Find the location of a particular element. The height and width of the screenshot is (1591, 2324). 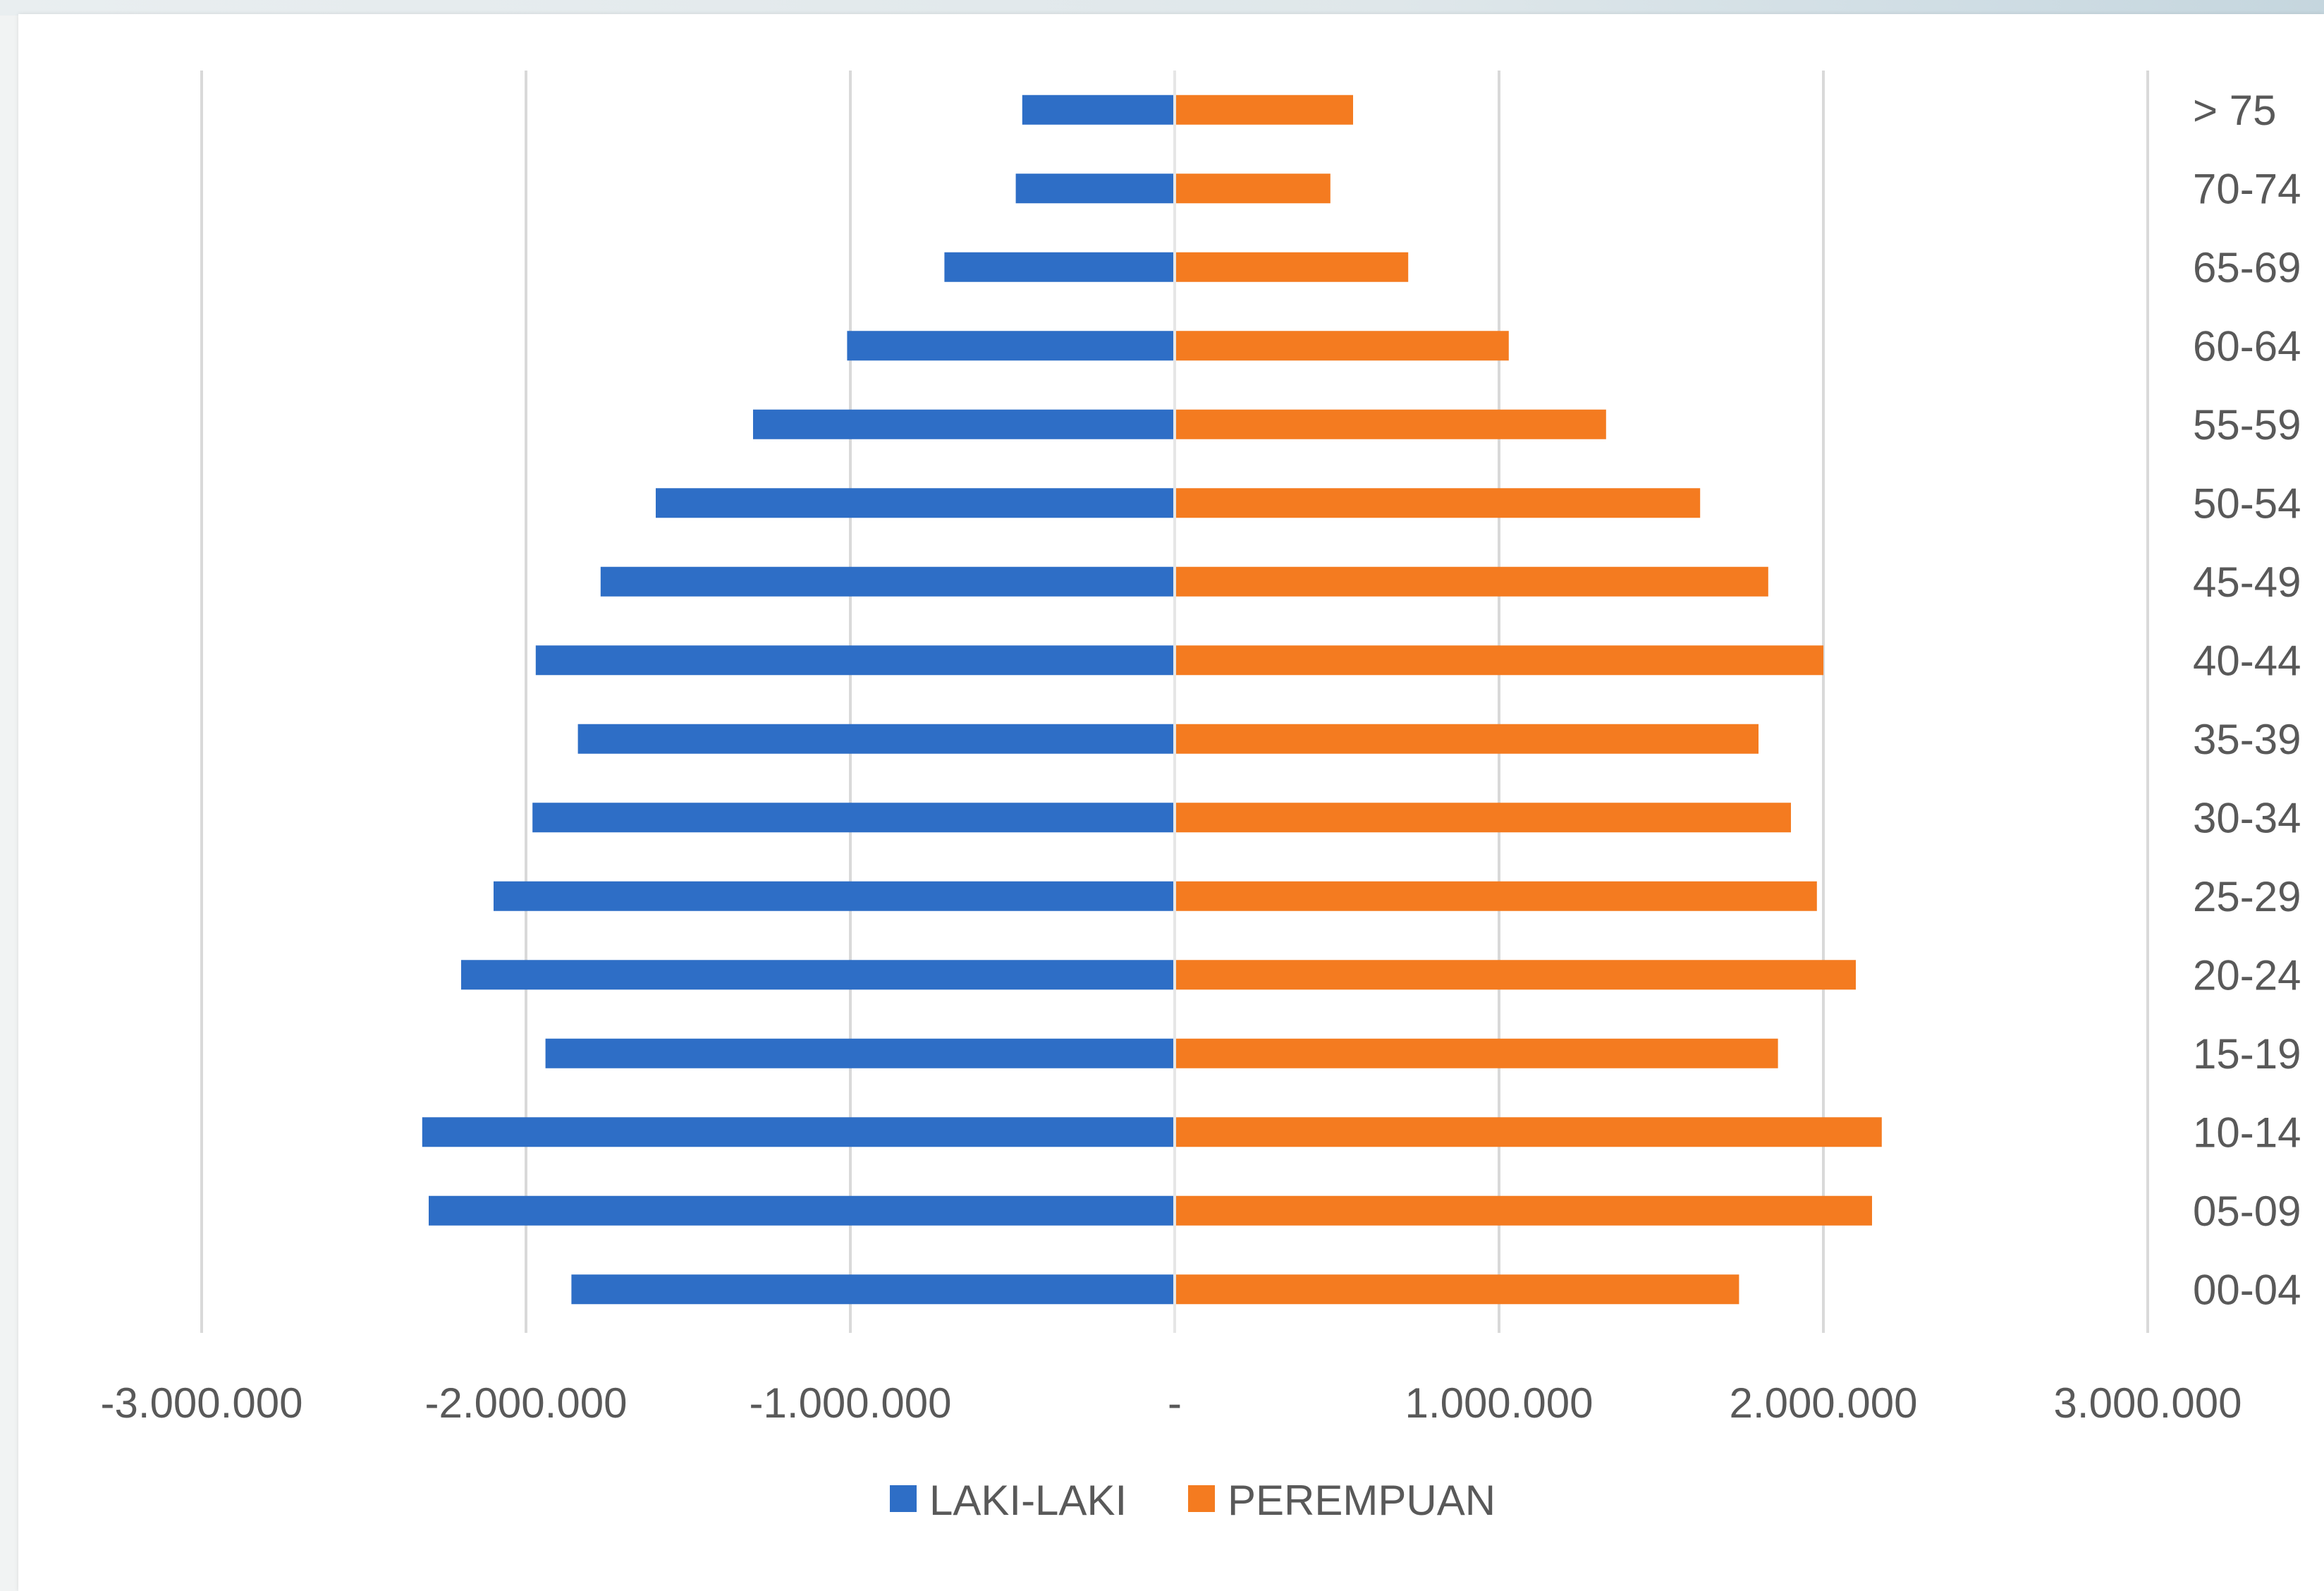

category-label: 15-19 is located at coordinates (2247, 1054).